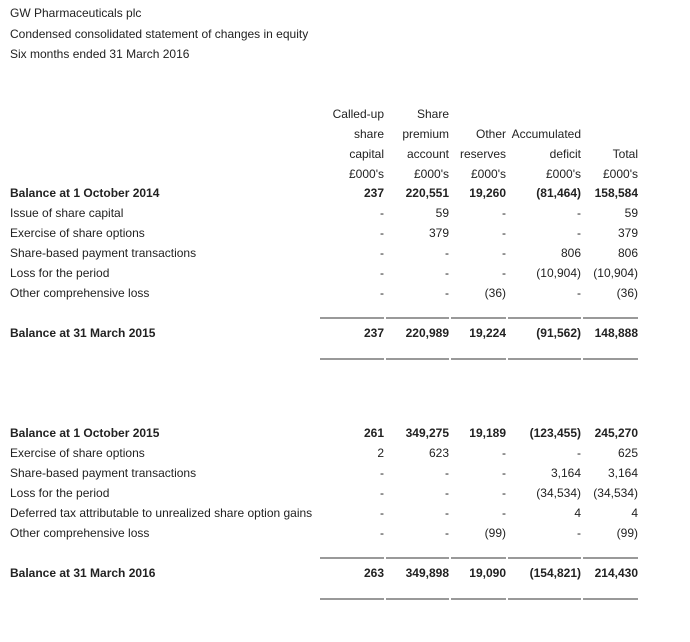  What do you see at coordinates (103, 253) in the screenshot?
I see `row-label: Share-based payment transactions` at bounding box center [103, 253].